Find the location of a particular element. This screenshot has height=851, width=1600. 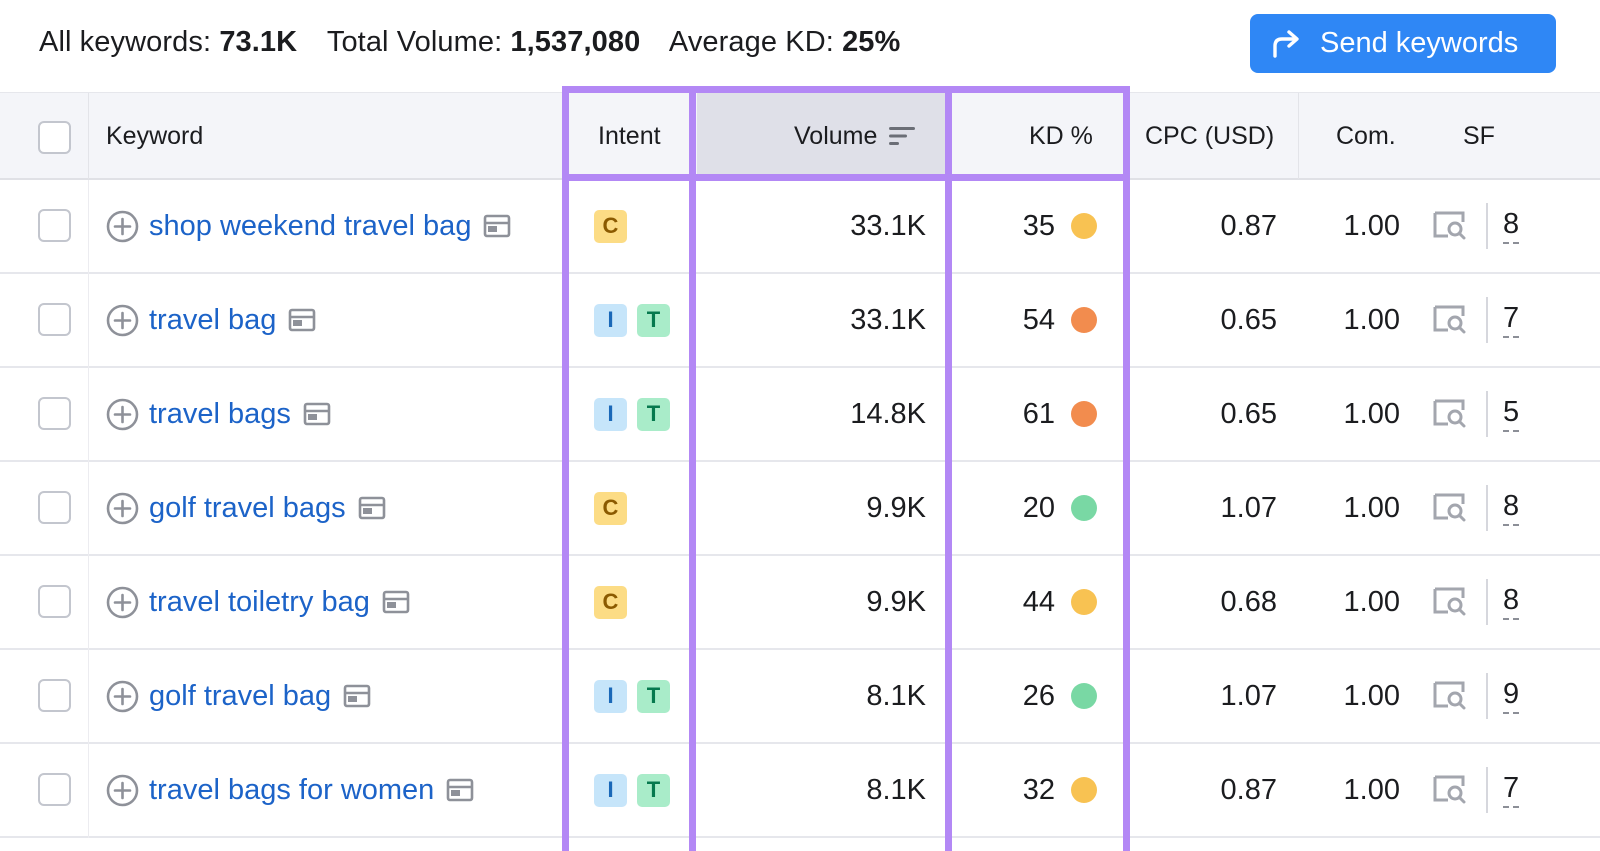

keyword-cell: golf travel bags is located at coordinates (246, 508).